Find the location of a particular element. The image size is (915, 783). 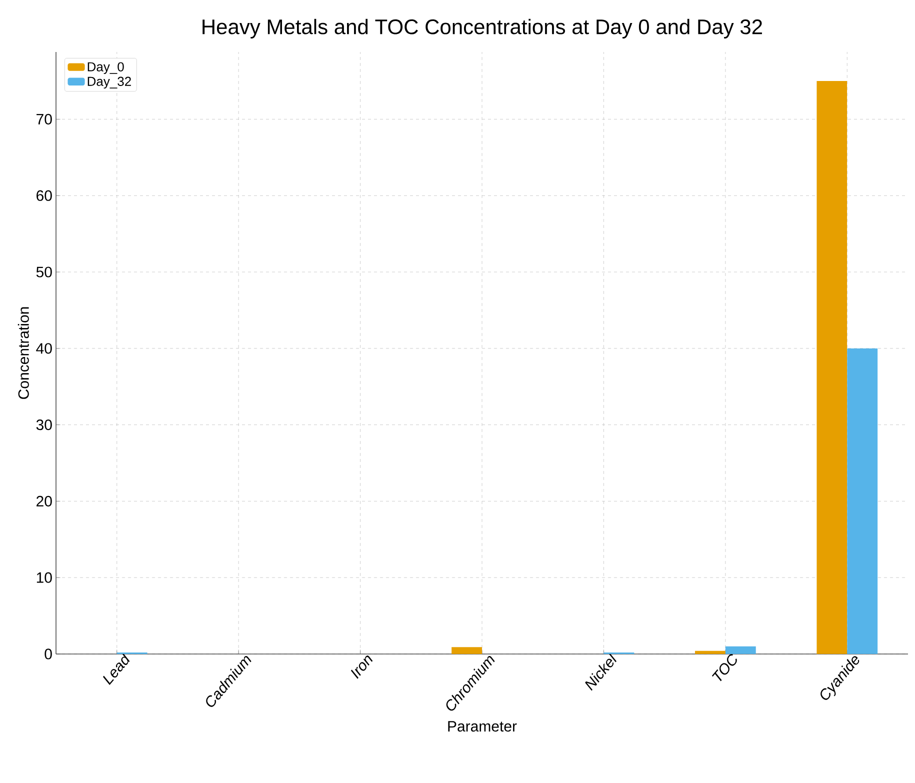

y-tick-label: 10 is located at coordinates (44, 577).